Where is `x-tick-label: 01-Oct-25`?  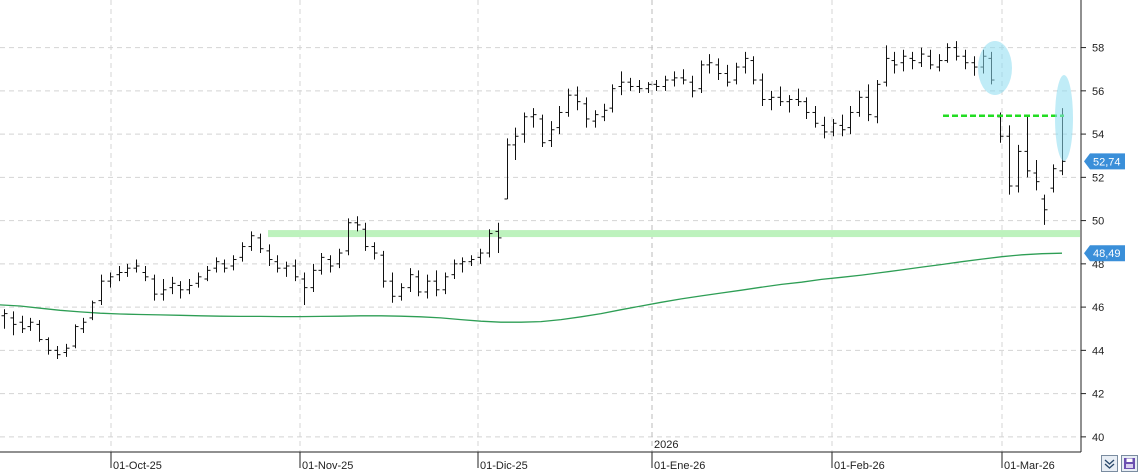
x-tick-label: 01-Oct-25 is located at coordinates (137, 466).